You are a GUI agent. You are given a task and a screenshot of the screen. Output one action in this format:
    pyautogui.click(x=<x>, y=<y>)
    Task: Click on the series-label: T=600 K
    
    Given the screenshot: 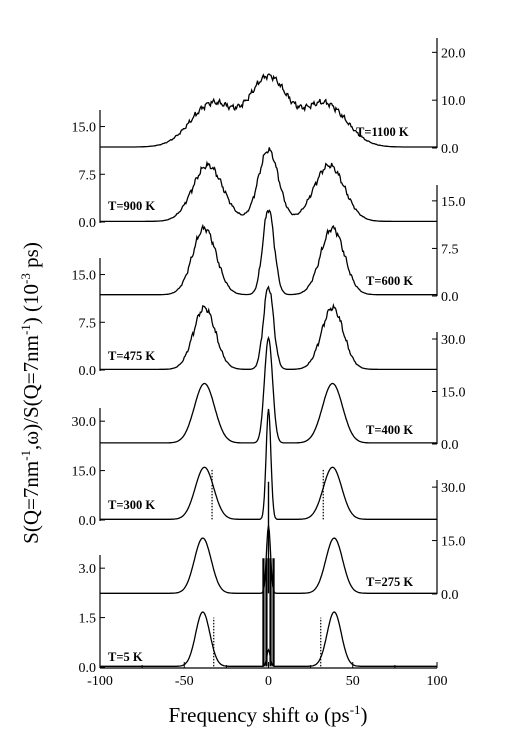 What is the action you would take?
    pyautogui.click(x=389, y=281)
    